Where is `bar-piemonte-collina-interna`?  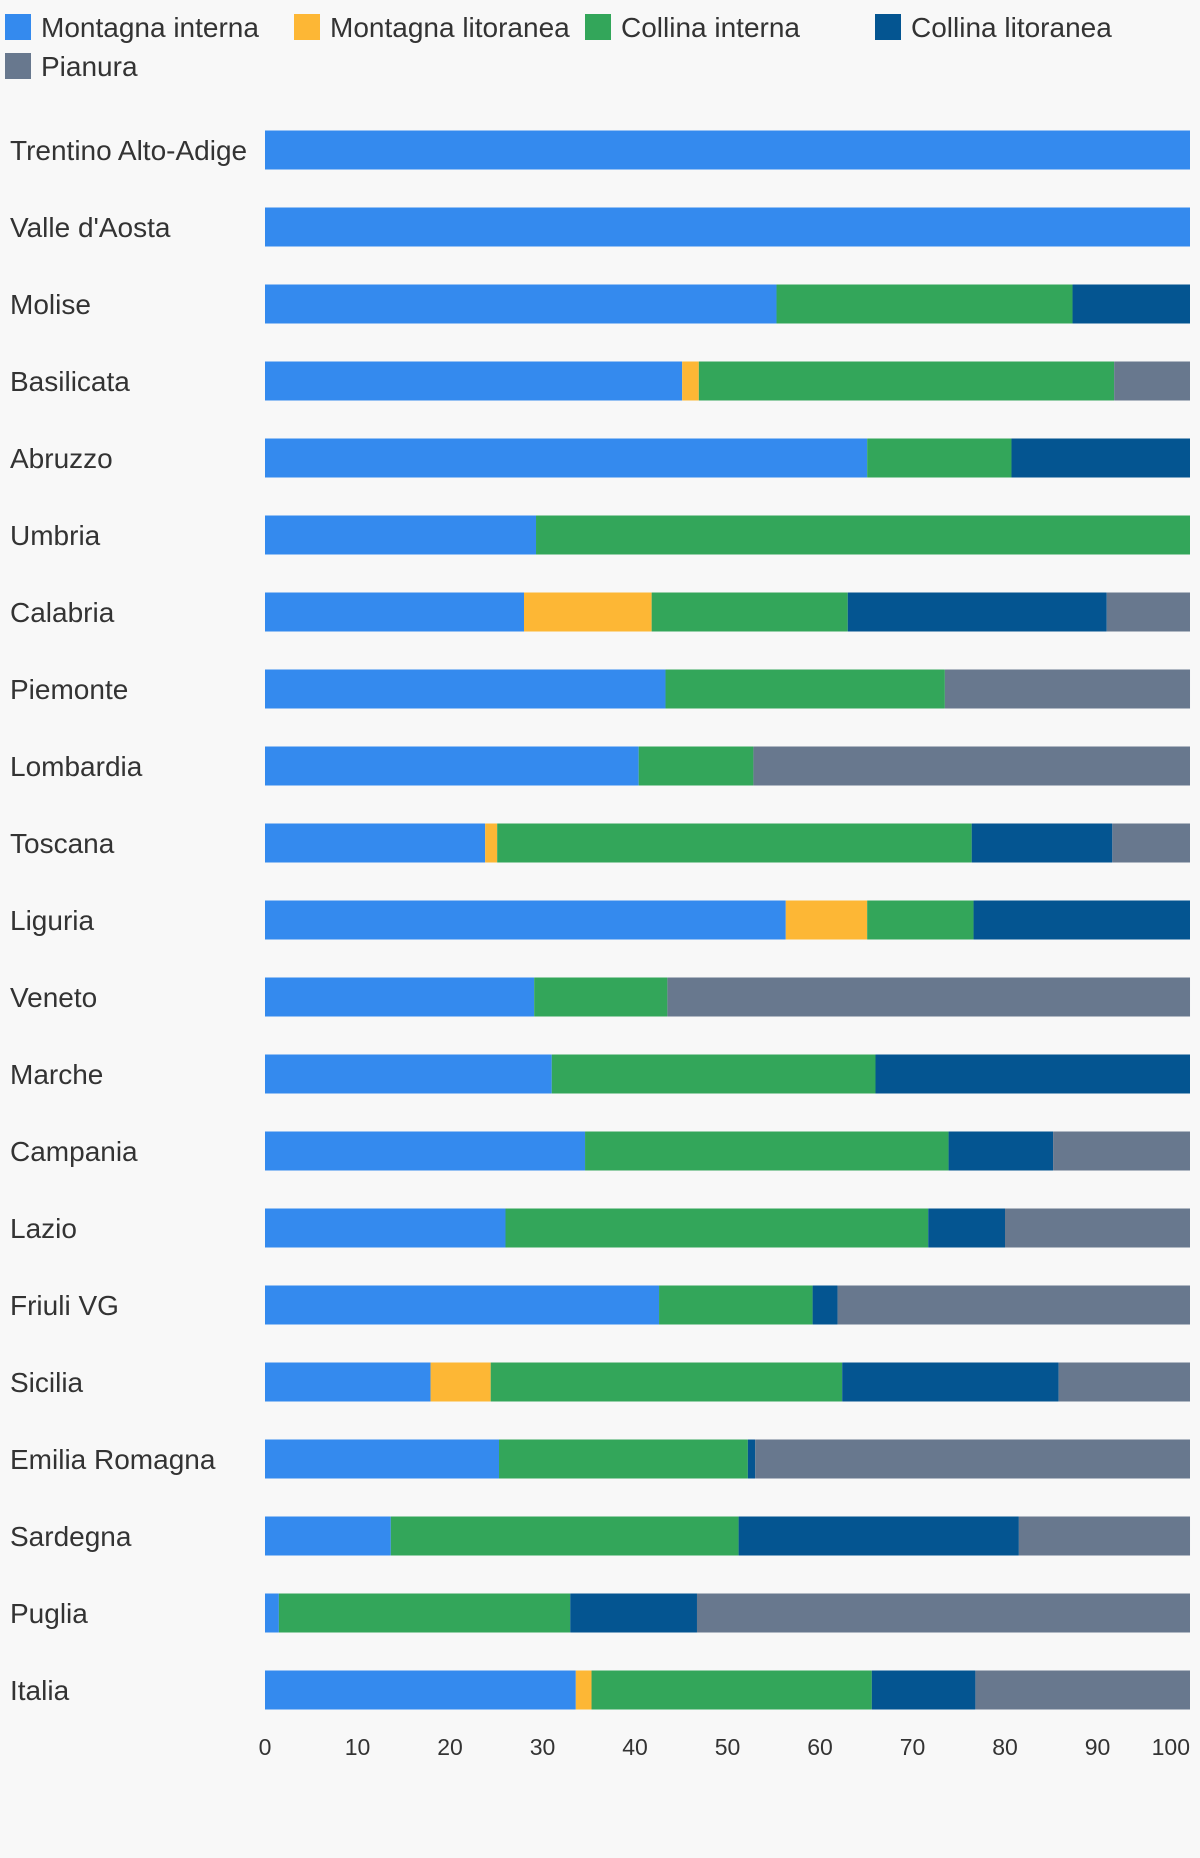
bar-piemonte-collina-interna is located at coordinates (805, 689).